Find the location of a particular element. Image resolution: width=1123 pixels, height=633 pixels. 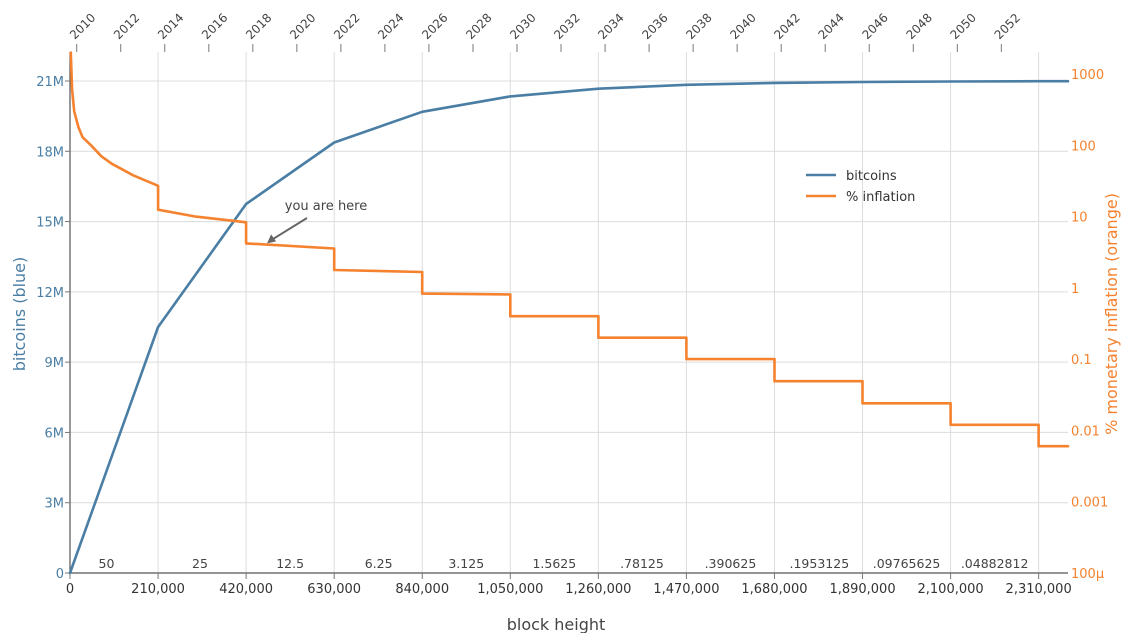

left-tick-label: 21M is located at coordinates (50, 82).